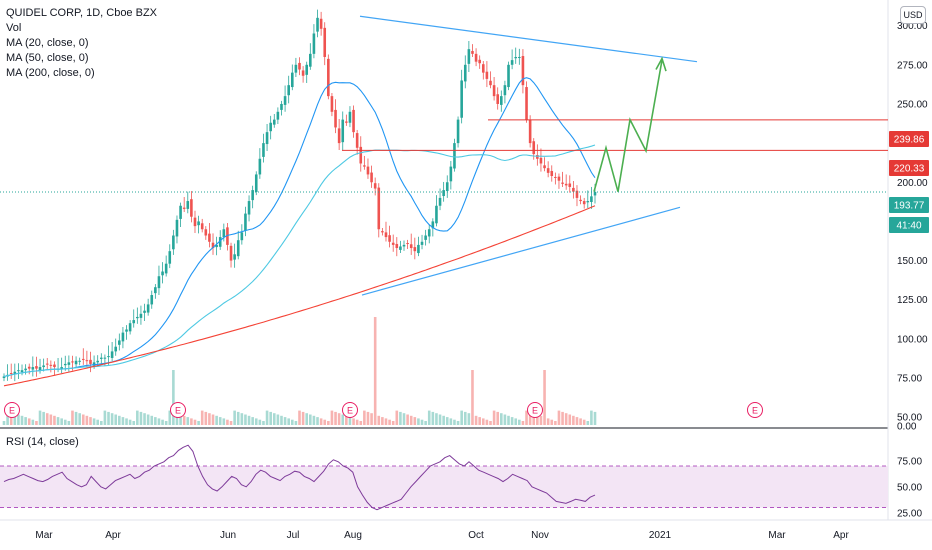  Describe the element at coordinates (913, 15) in the screenshot. I see `currency-button: USD` at that location.